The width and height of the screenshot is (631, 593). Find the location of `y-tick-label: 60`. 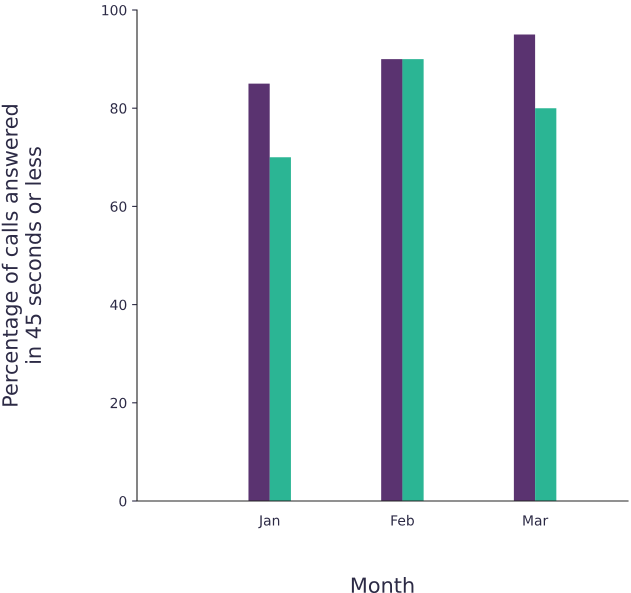

y-tick-label: 60 is located at coordinates (118, 206).